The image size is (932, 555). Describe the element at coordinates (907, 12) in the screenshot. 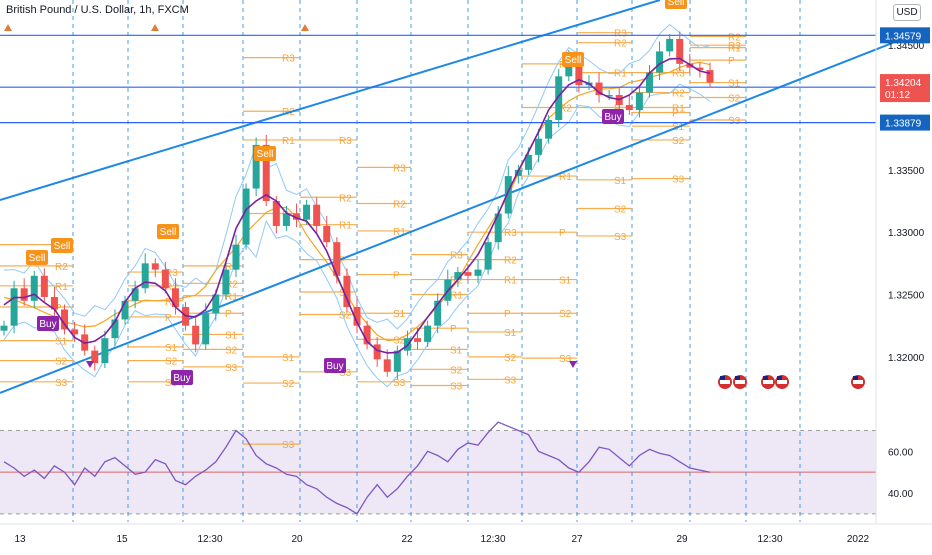

I see `currency-badge: USD` at that location.